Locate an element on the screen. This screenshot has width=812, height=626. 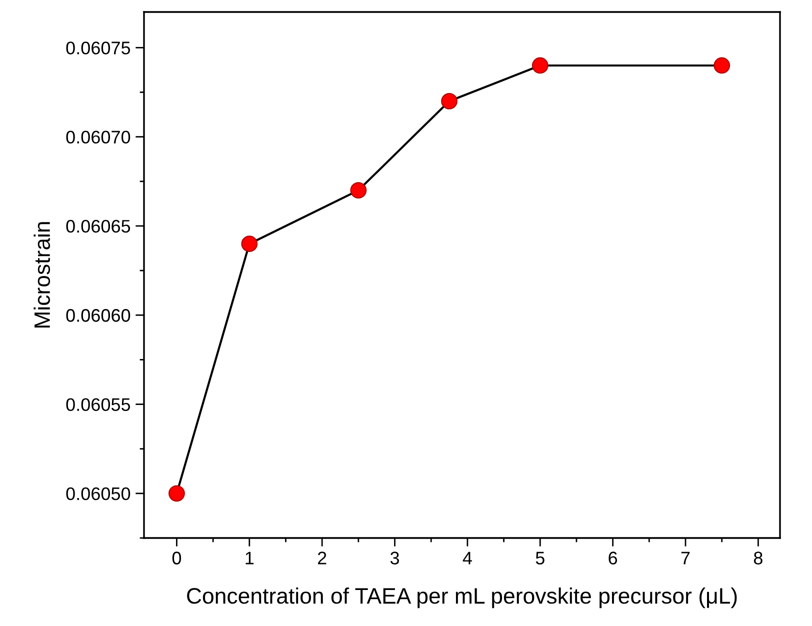
x-tick-label: 4 is located at coordinates (467, 558).